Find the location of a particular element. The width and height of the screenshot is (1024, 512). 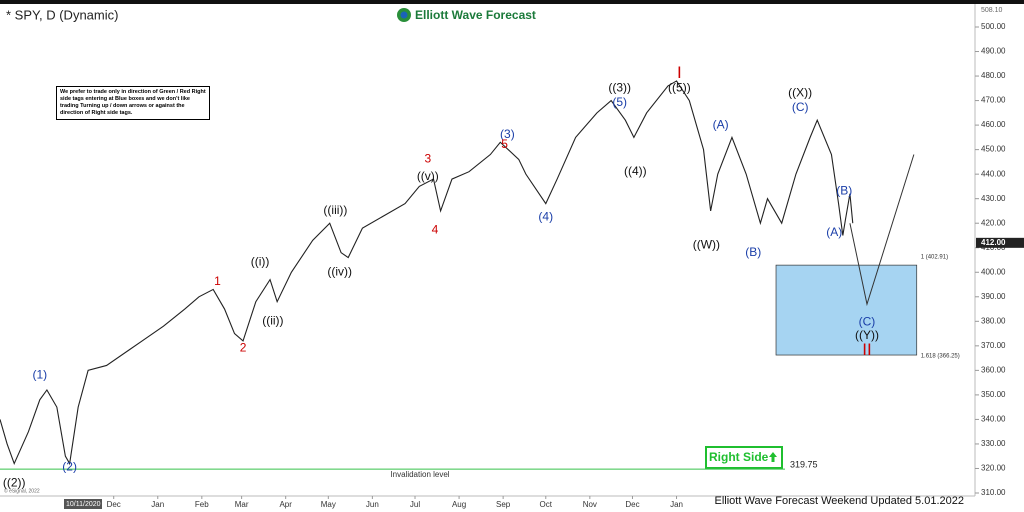

wave-label: ((4)) is located at coordinates (635, 171).